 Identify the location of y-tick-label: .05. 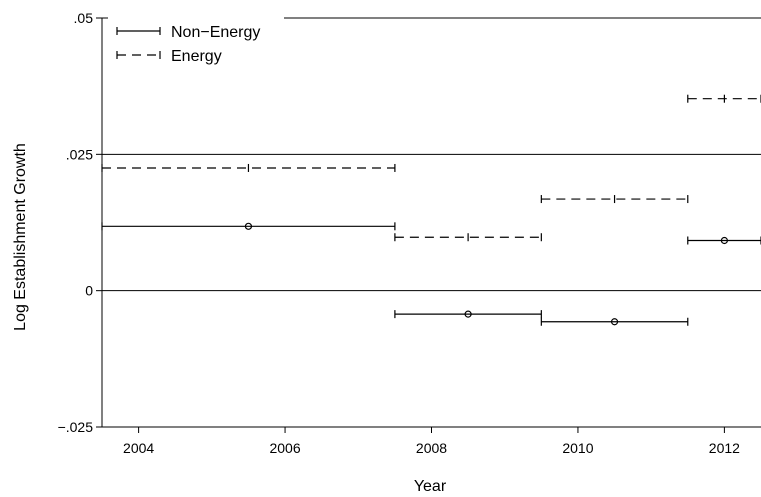
(84, 18).